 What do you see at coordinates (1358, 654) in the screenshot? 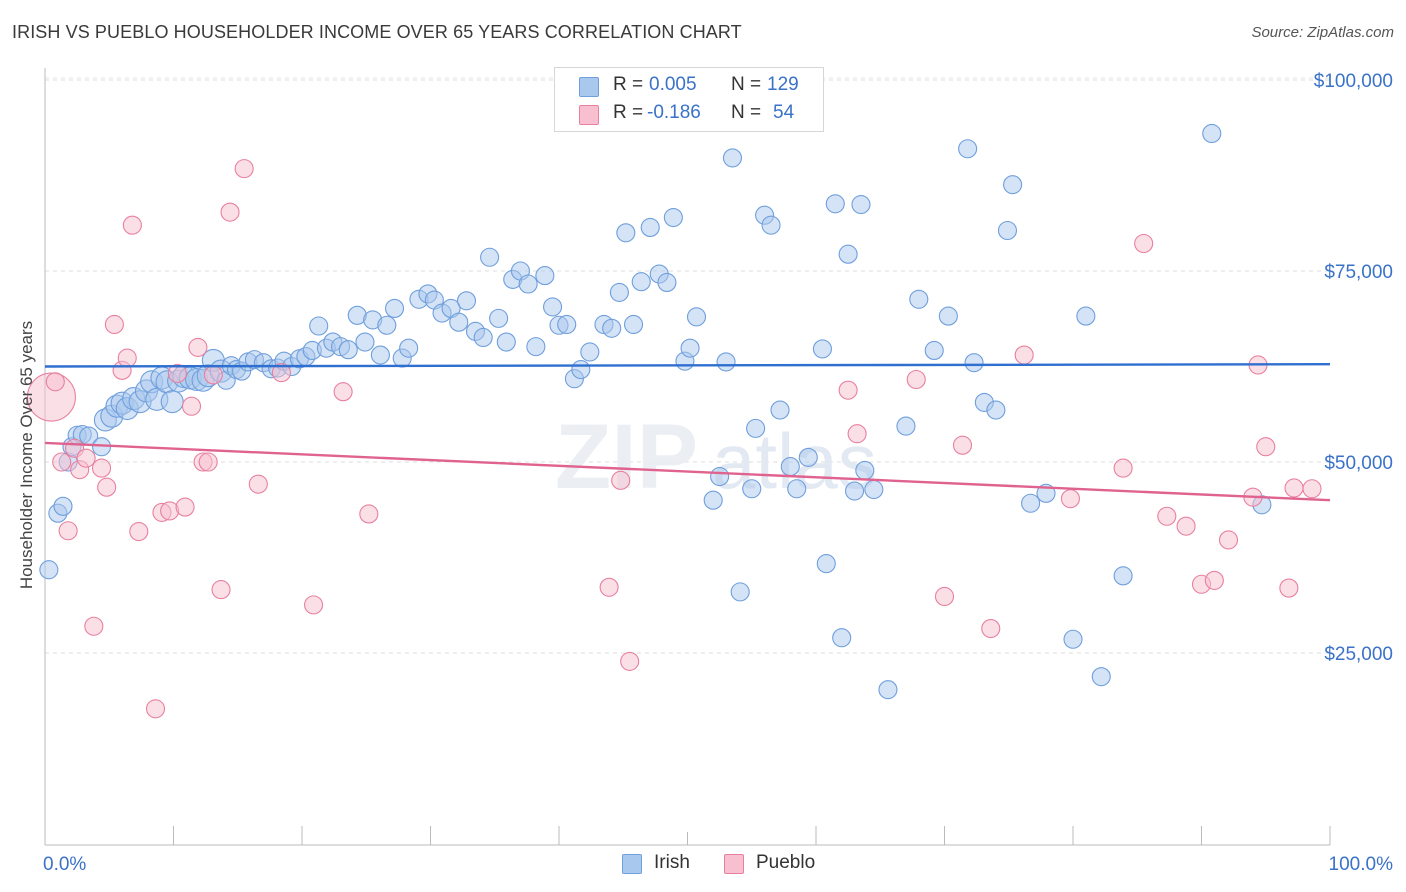
I see `y-tick-label: $25,000` at bounding box center [1358, 654].